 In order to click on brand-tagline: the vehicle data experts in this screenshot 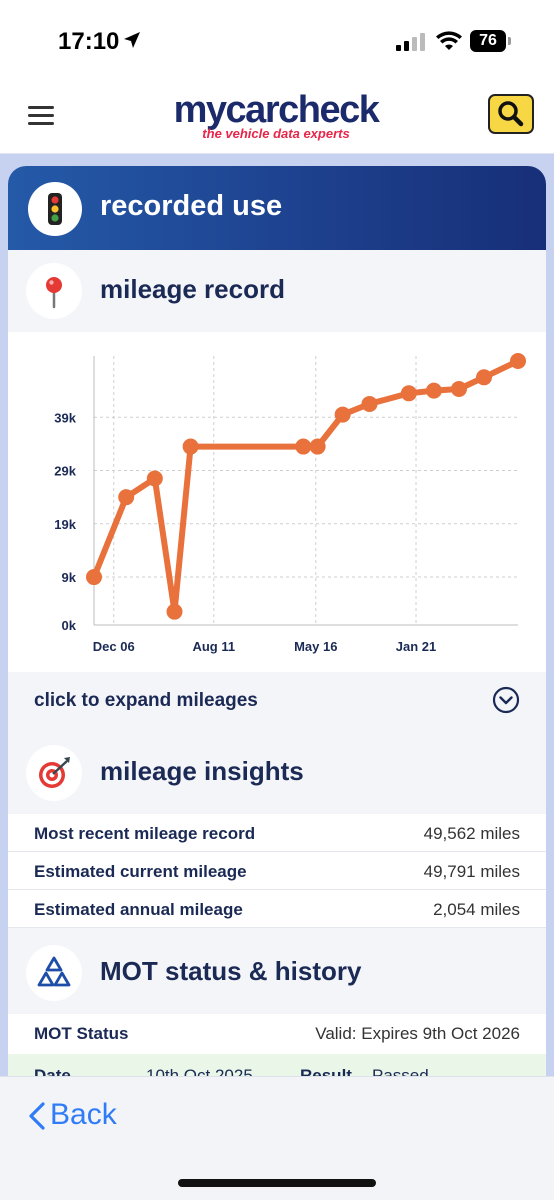, I will do `click(276, 133)`.